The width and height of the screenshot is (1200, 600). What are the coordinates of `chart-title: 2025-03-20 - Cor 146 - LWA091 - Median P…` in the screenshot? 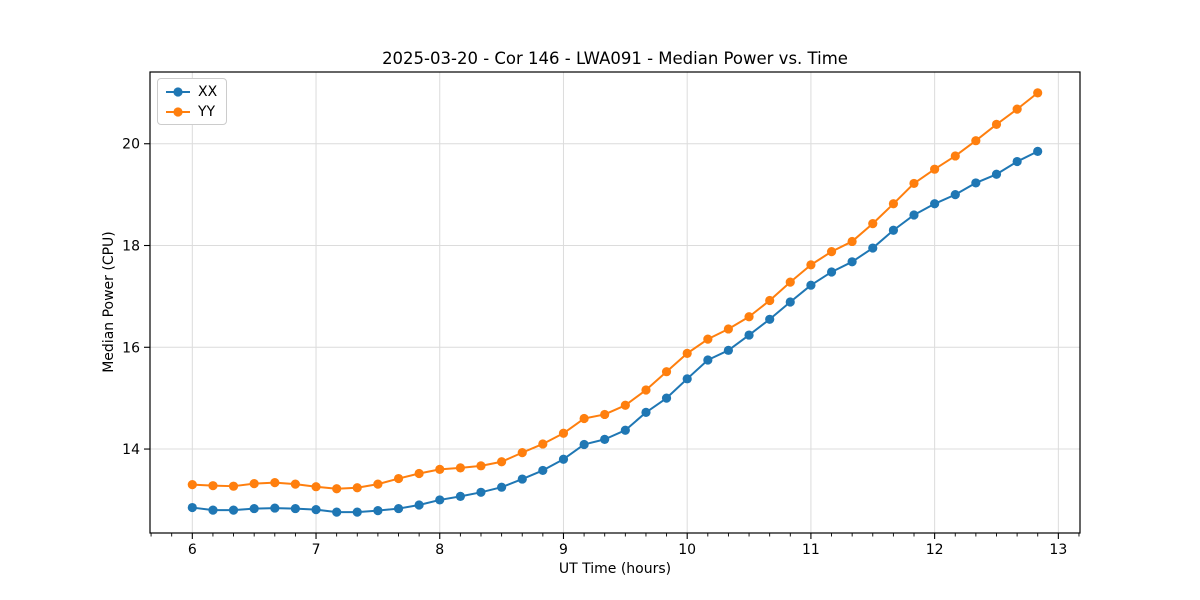 It's located at (615, 58).